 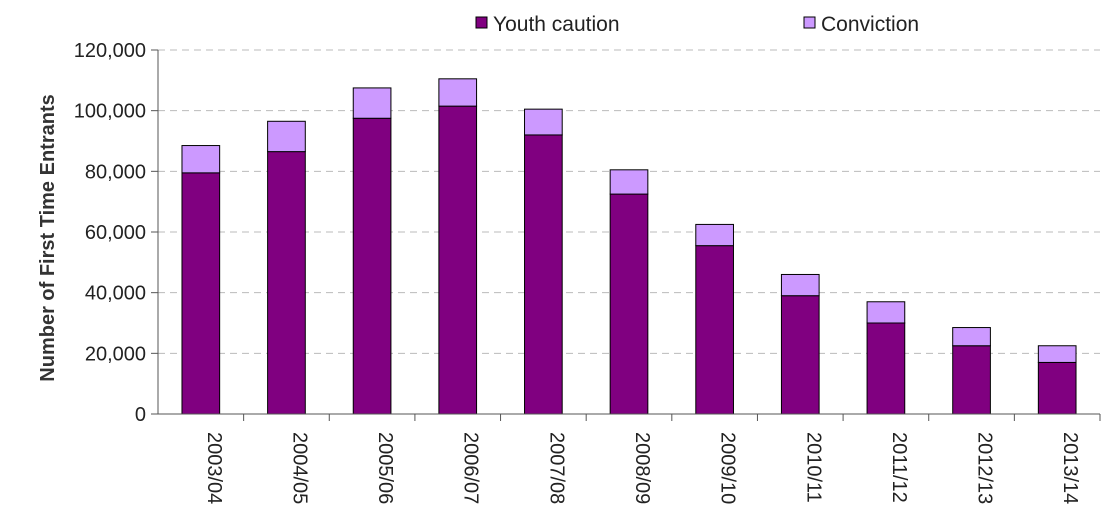 What do you see at coordinates (115, 294) in the screenshot?
I see `y-tick-label: 40,000` at bounding box center [115, 294].